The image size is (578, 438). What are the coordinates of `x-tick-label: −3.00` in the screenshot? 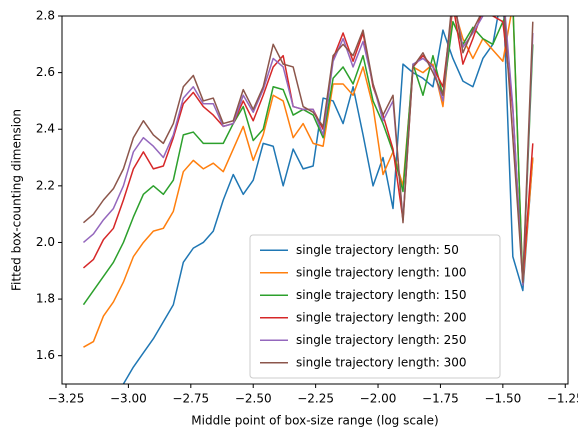 It's located at (128, 399).